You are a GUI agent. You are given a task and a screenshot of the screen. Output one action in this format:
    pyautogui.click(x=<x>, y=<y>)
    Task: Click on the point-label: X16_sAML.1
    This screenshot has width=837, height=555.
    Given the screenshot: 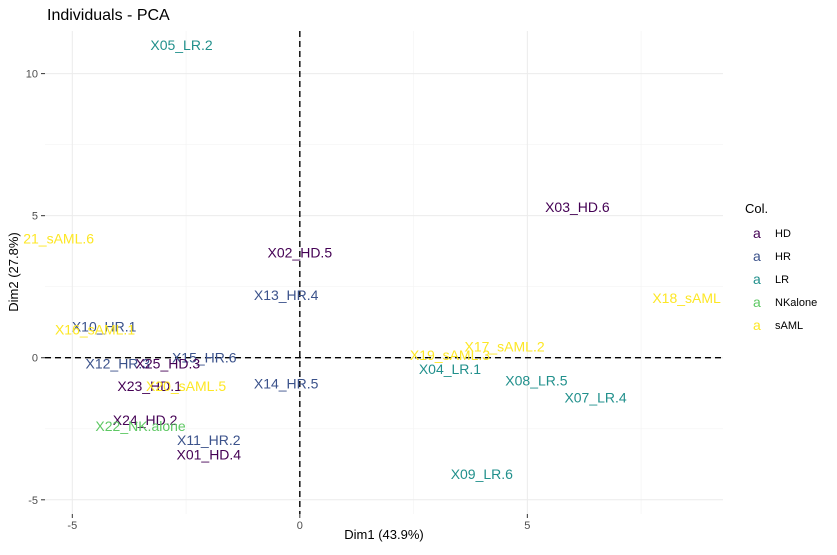 What is the action you would take?
    pyautogui.click(x=95, y=329)
    